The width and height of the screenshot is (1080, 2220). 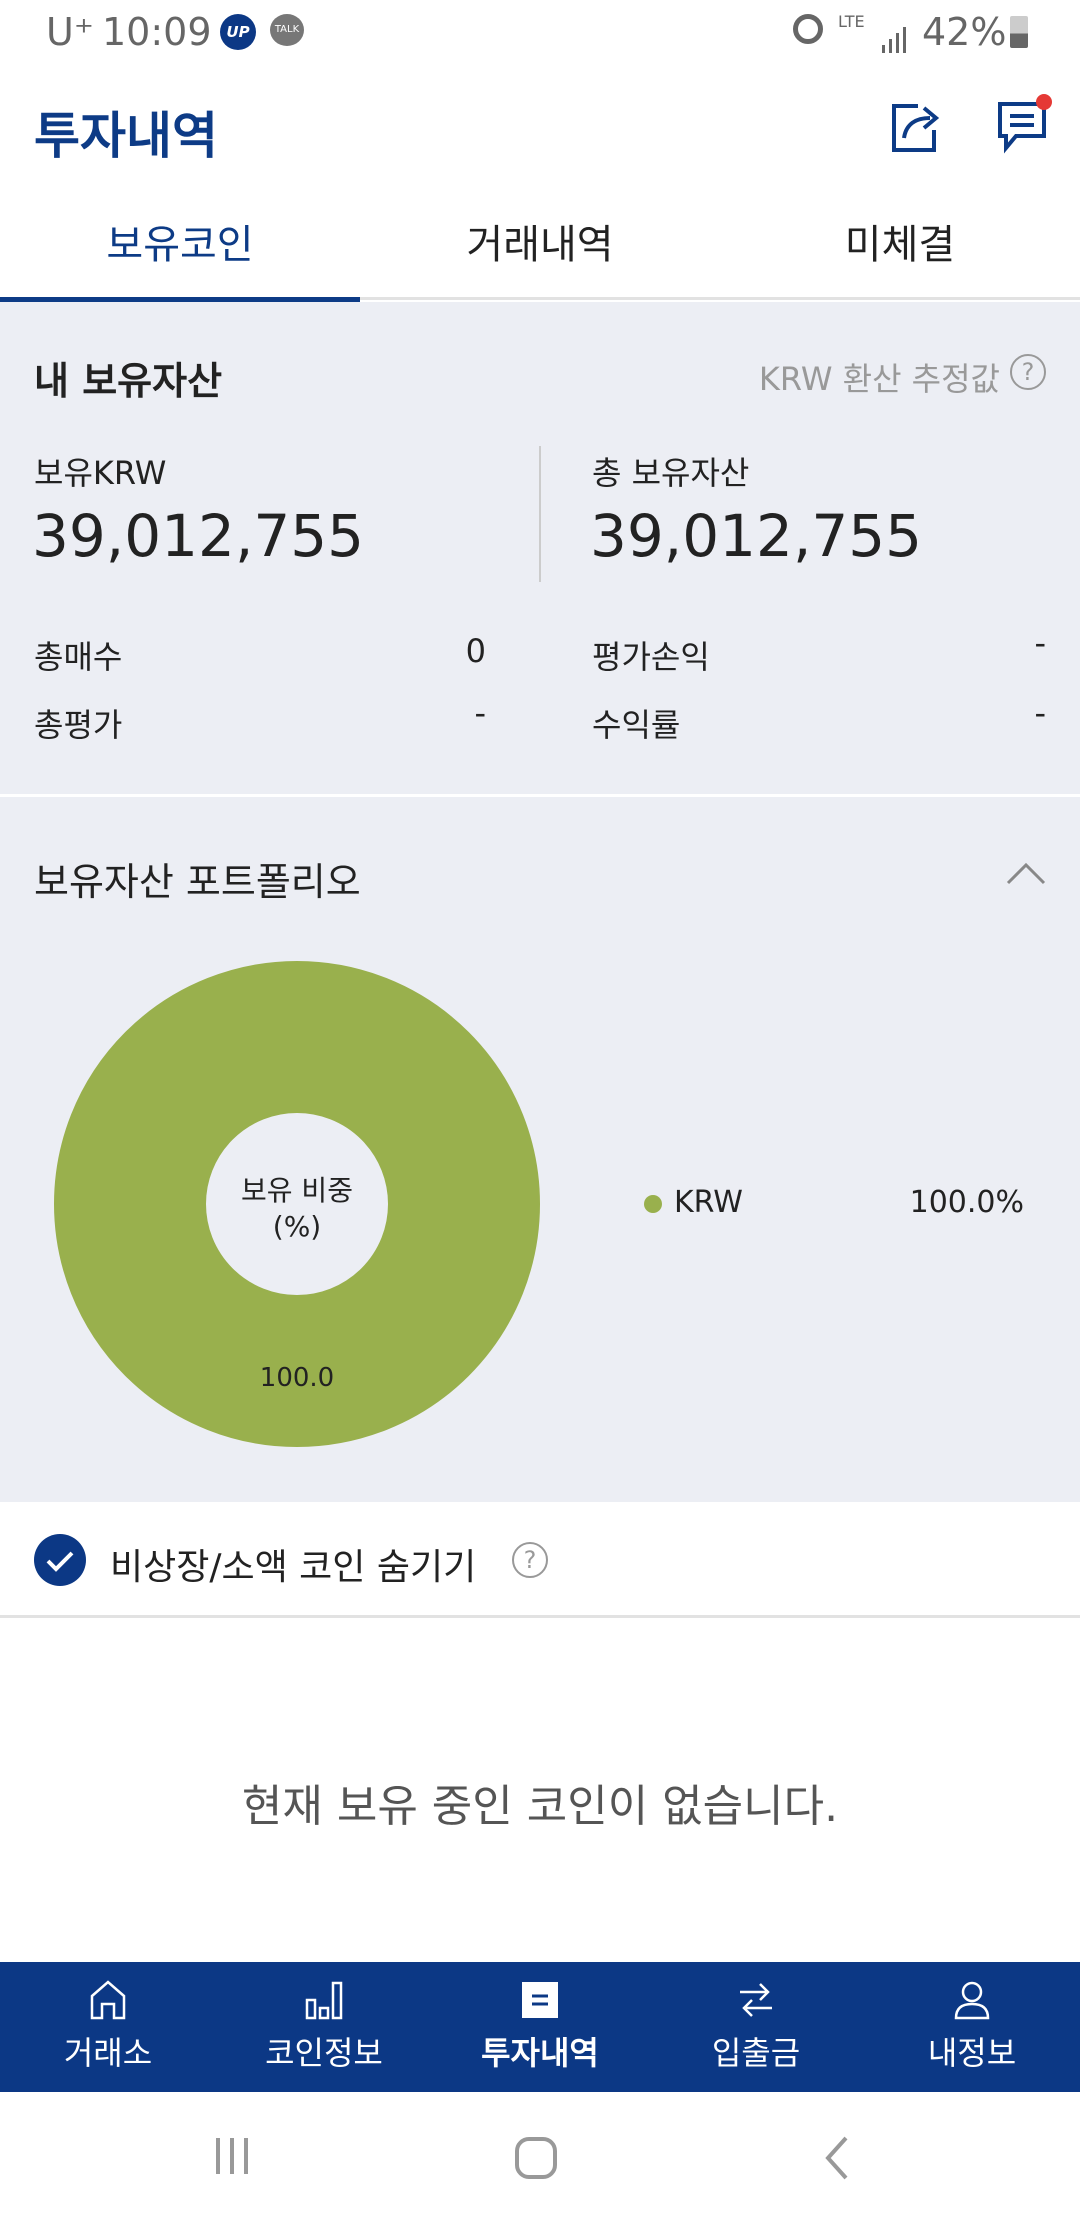 I want to click on total-assets-value: 39,012,755, so click(x=756, y=536).